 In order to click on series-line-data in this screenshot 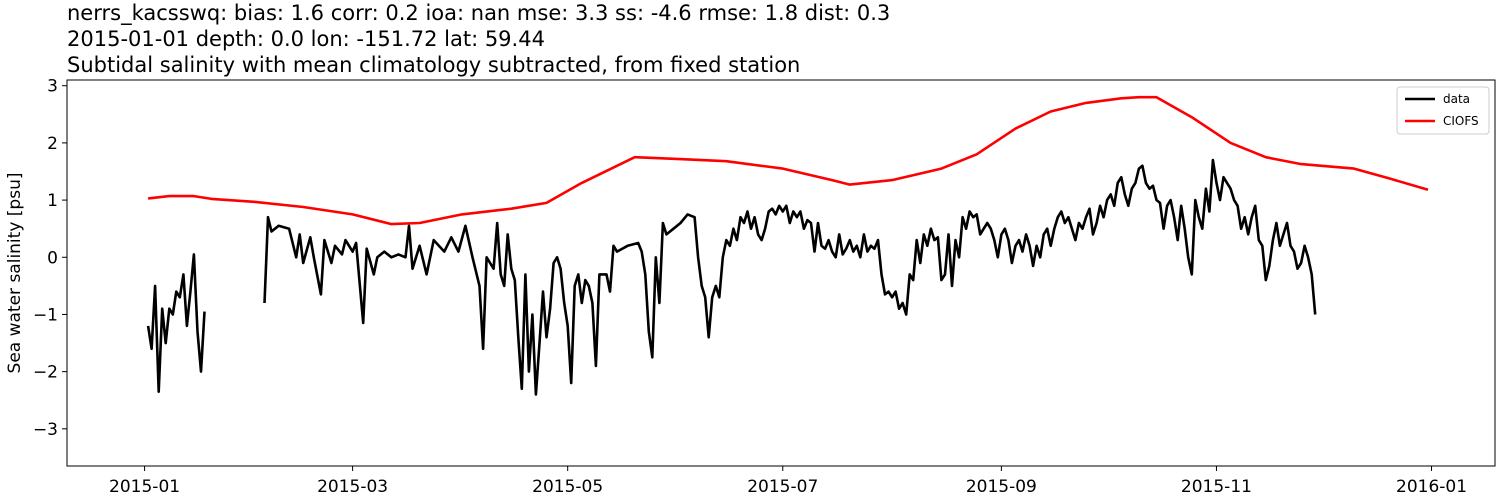, I will do `click(176, 323)`.